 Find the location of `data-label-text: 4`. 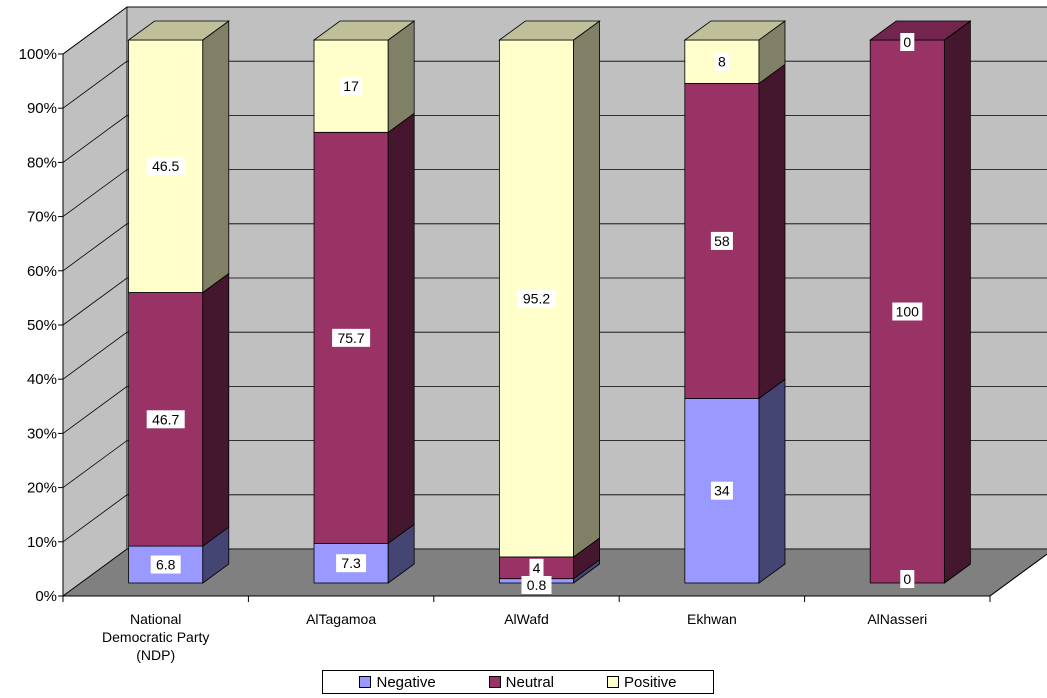

data-label-text: 4 is located at coordinates (537, 568).